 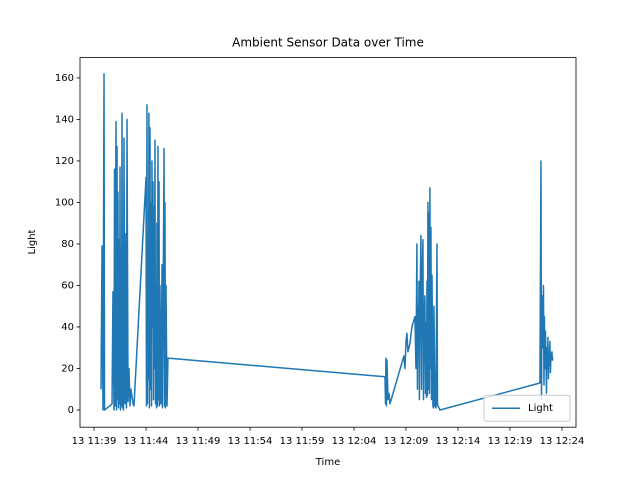 I want to click on x-tick-label: 13 12:04, so click(x=354, y=441).